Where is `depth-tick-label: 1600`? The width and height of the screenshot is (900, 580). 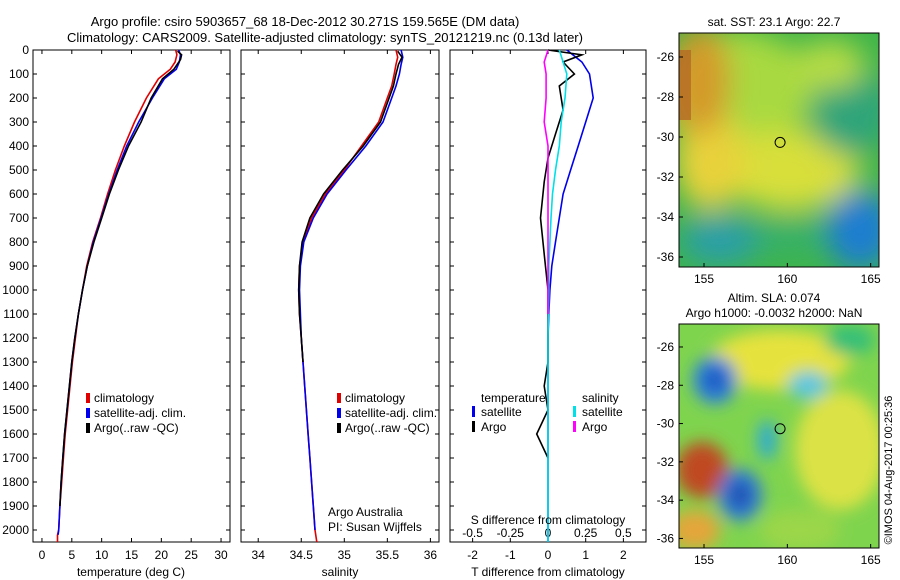 depth-tick-label: 1600 is located at coordinates (15, 434).